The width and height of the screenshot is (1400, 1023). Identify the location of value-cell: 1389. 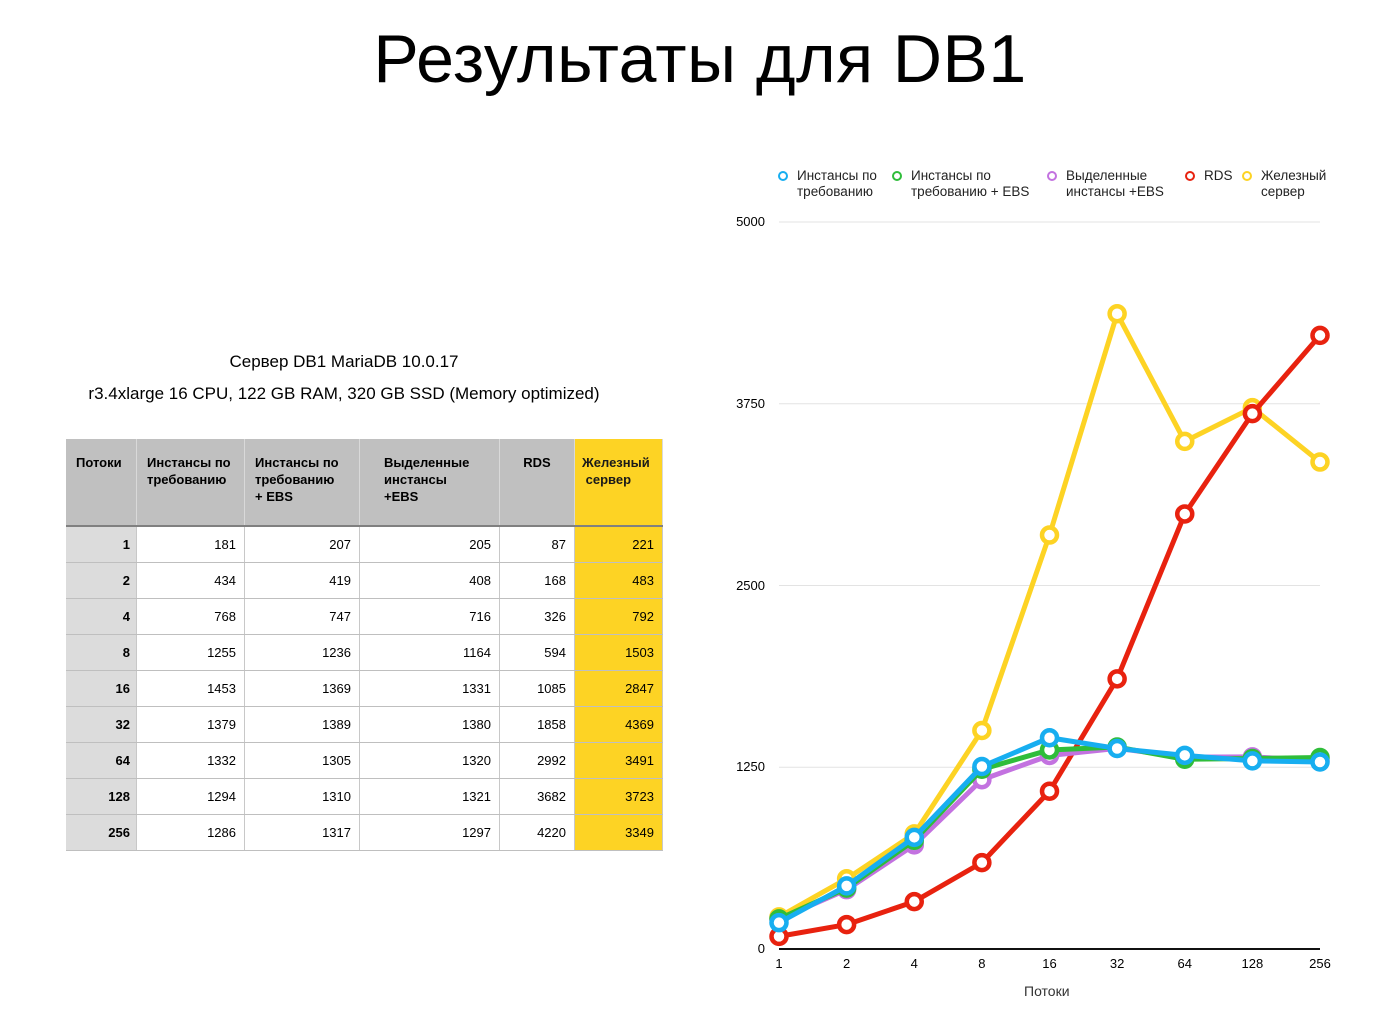
(302, 724).